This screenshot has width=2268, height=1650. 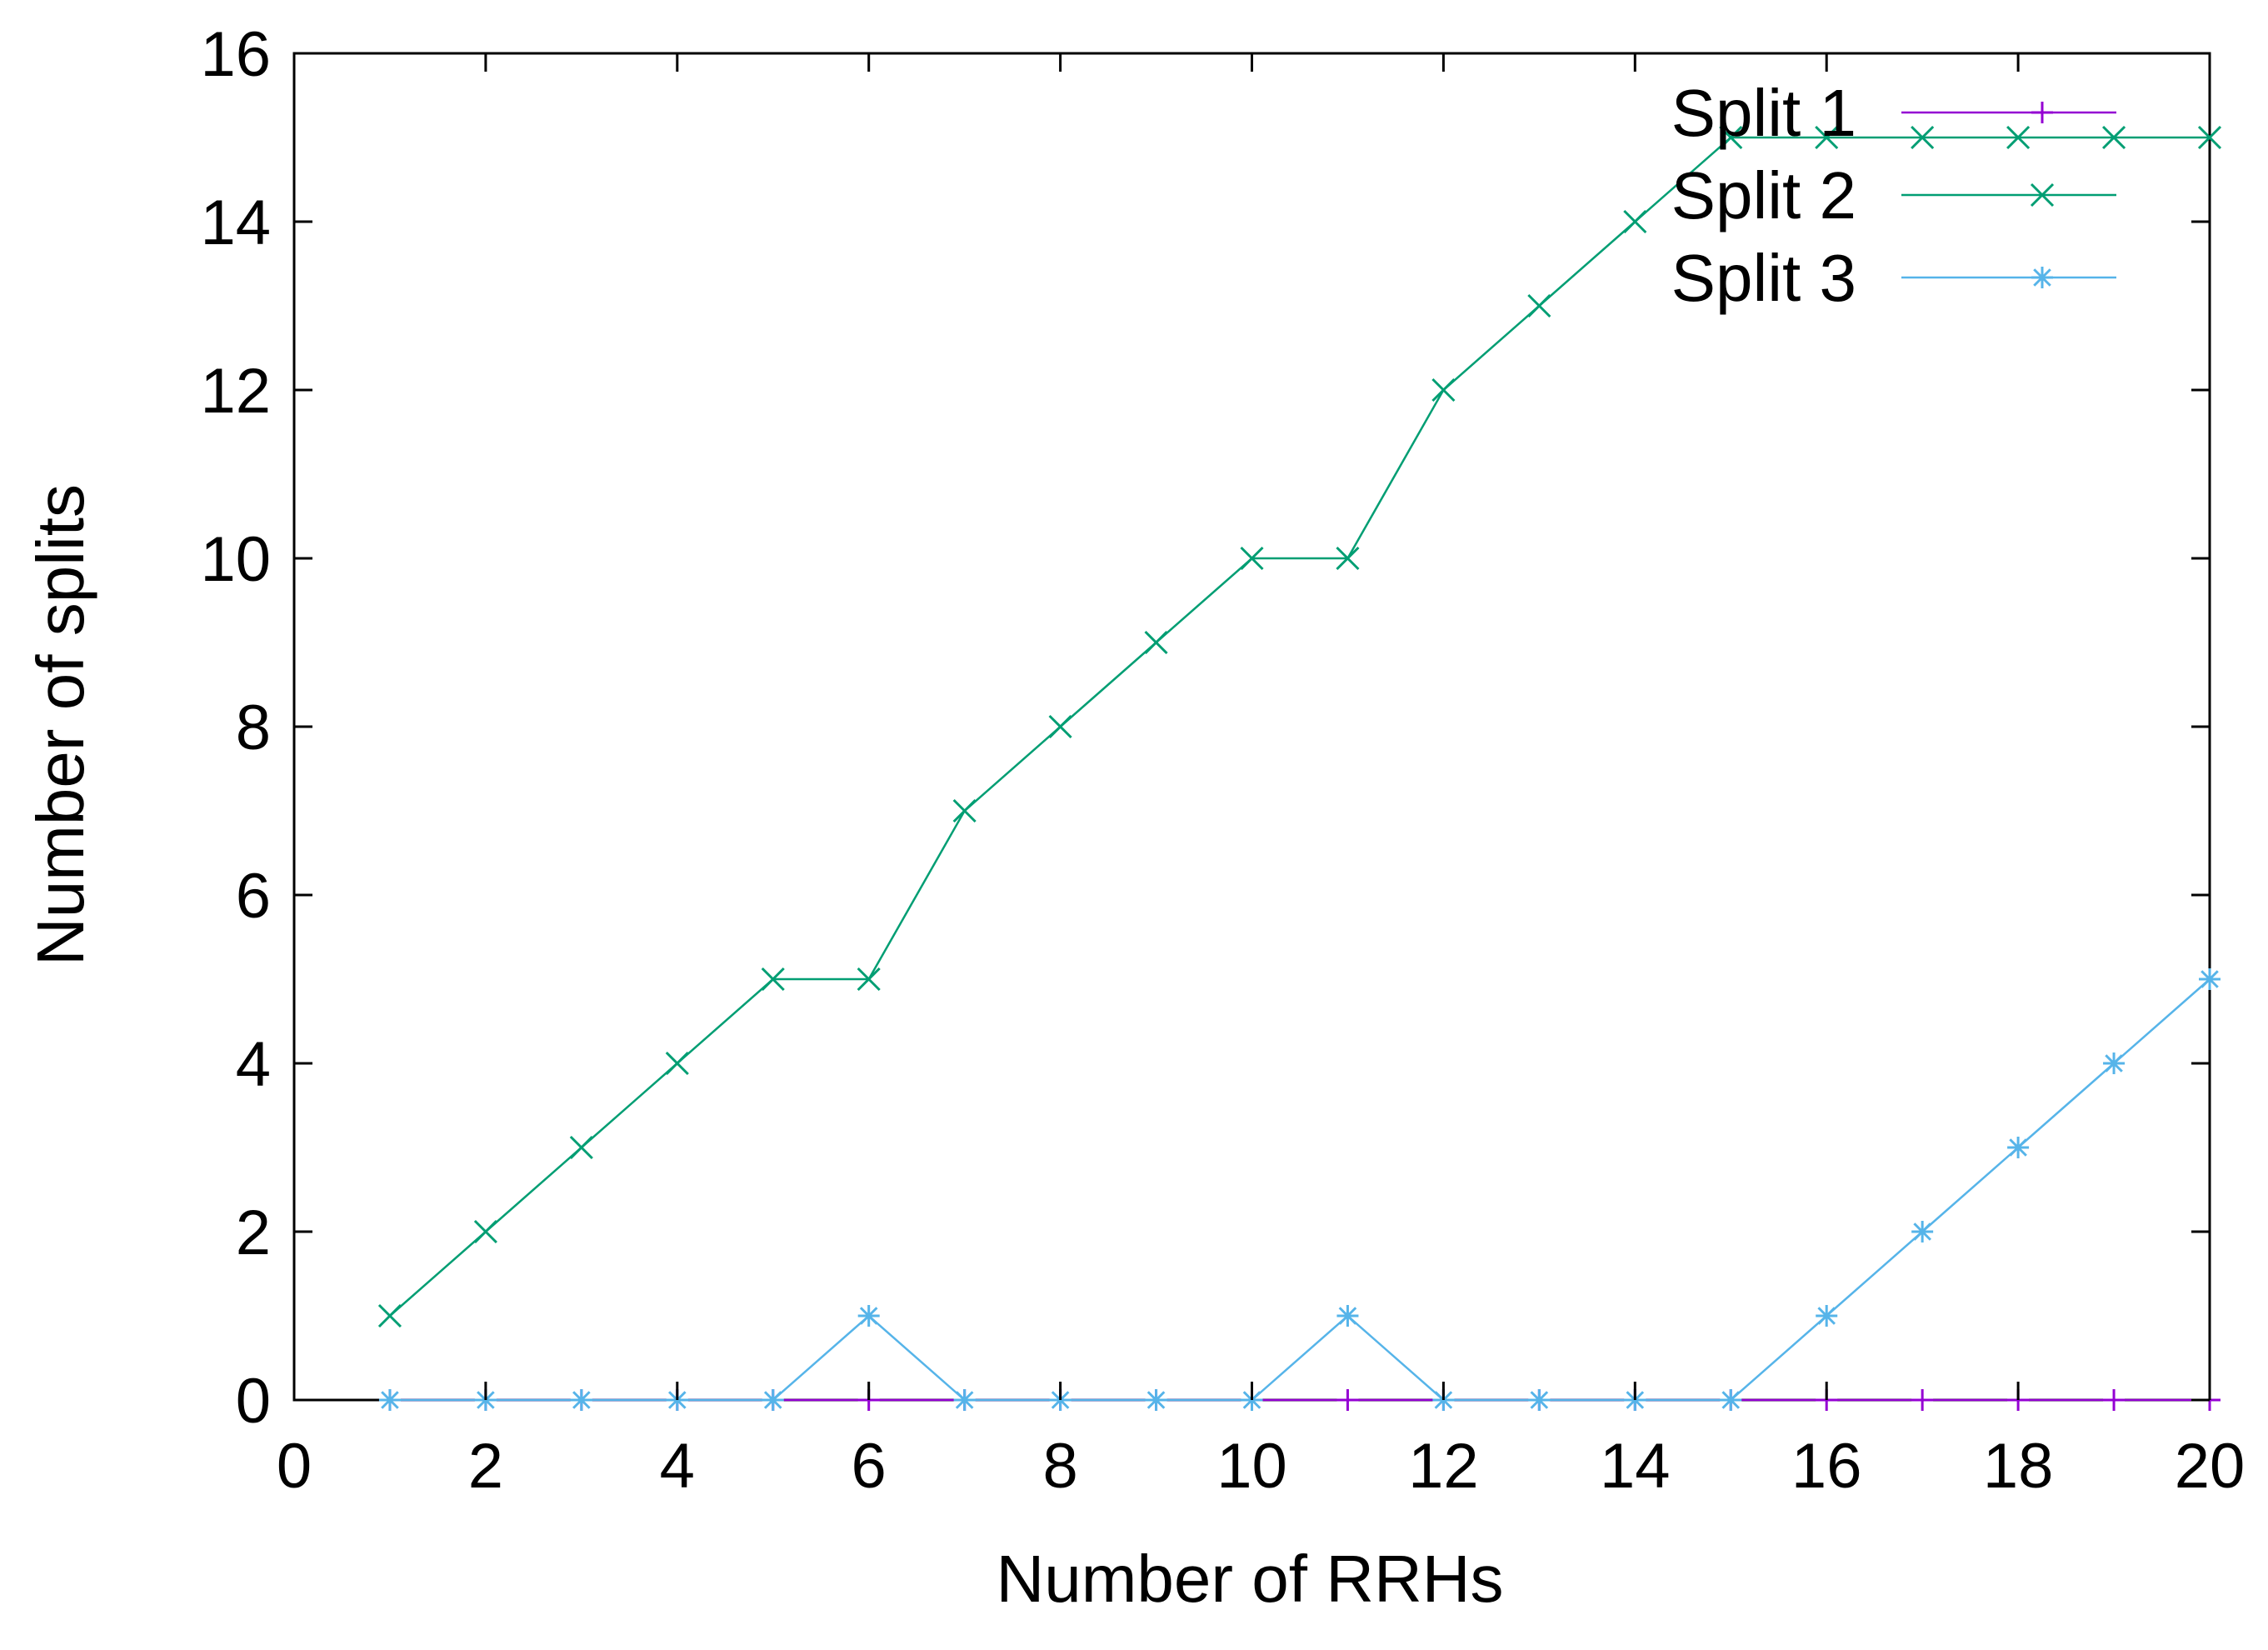 I want to click on x-tick-label: 18, so click(x=2018, y=1466).